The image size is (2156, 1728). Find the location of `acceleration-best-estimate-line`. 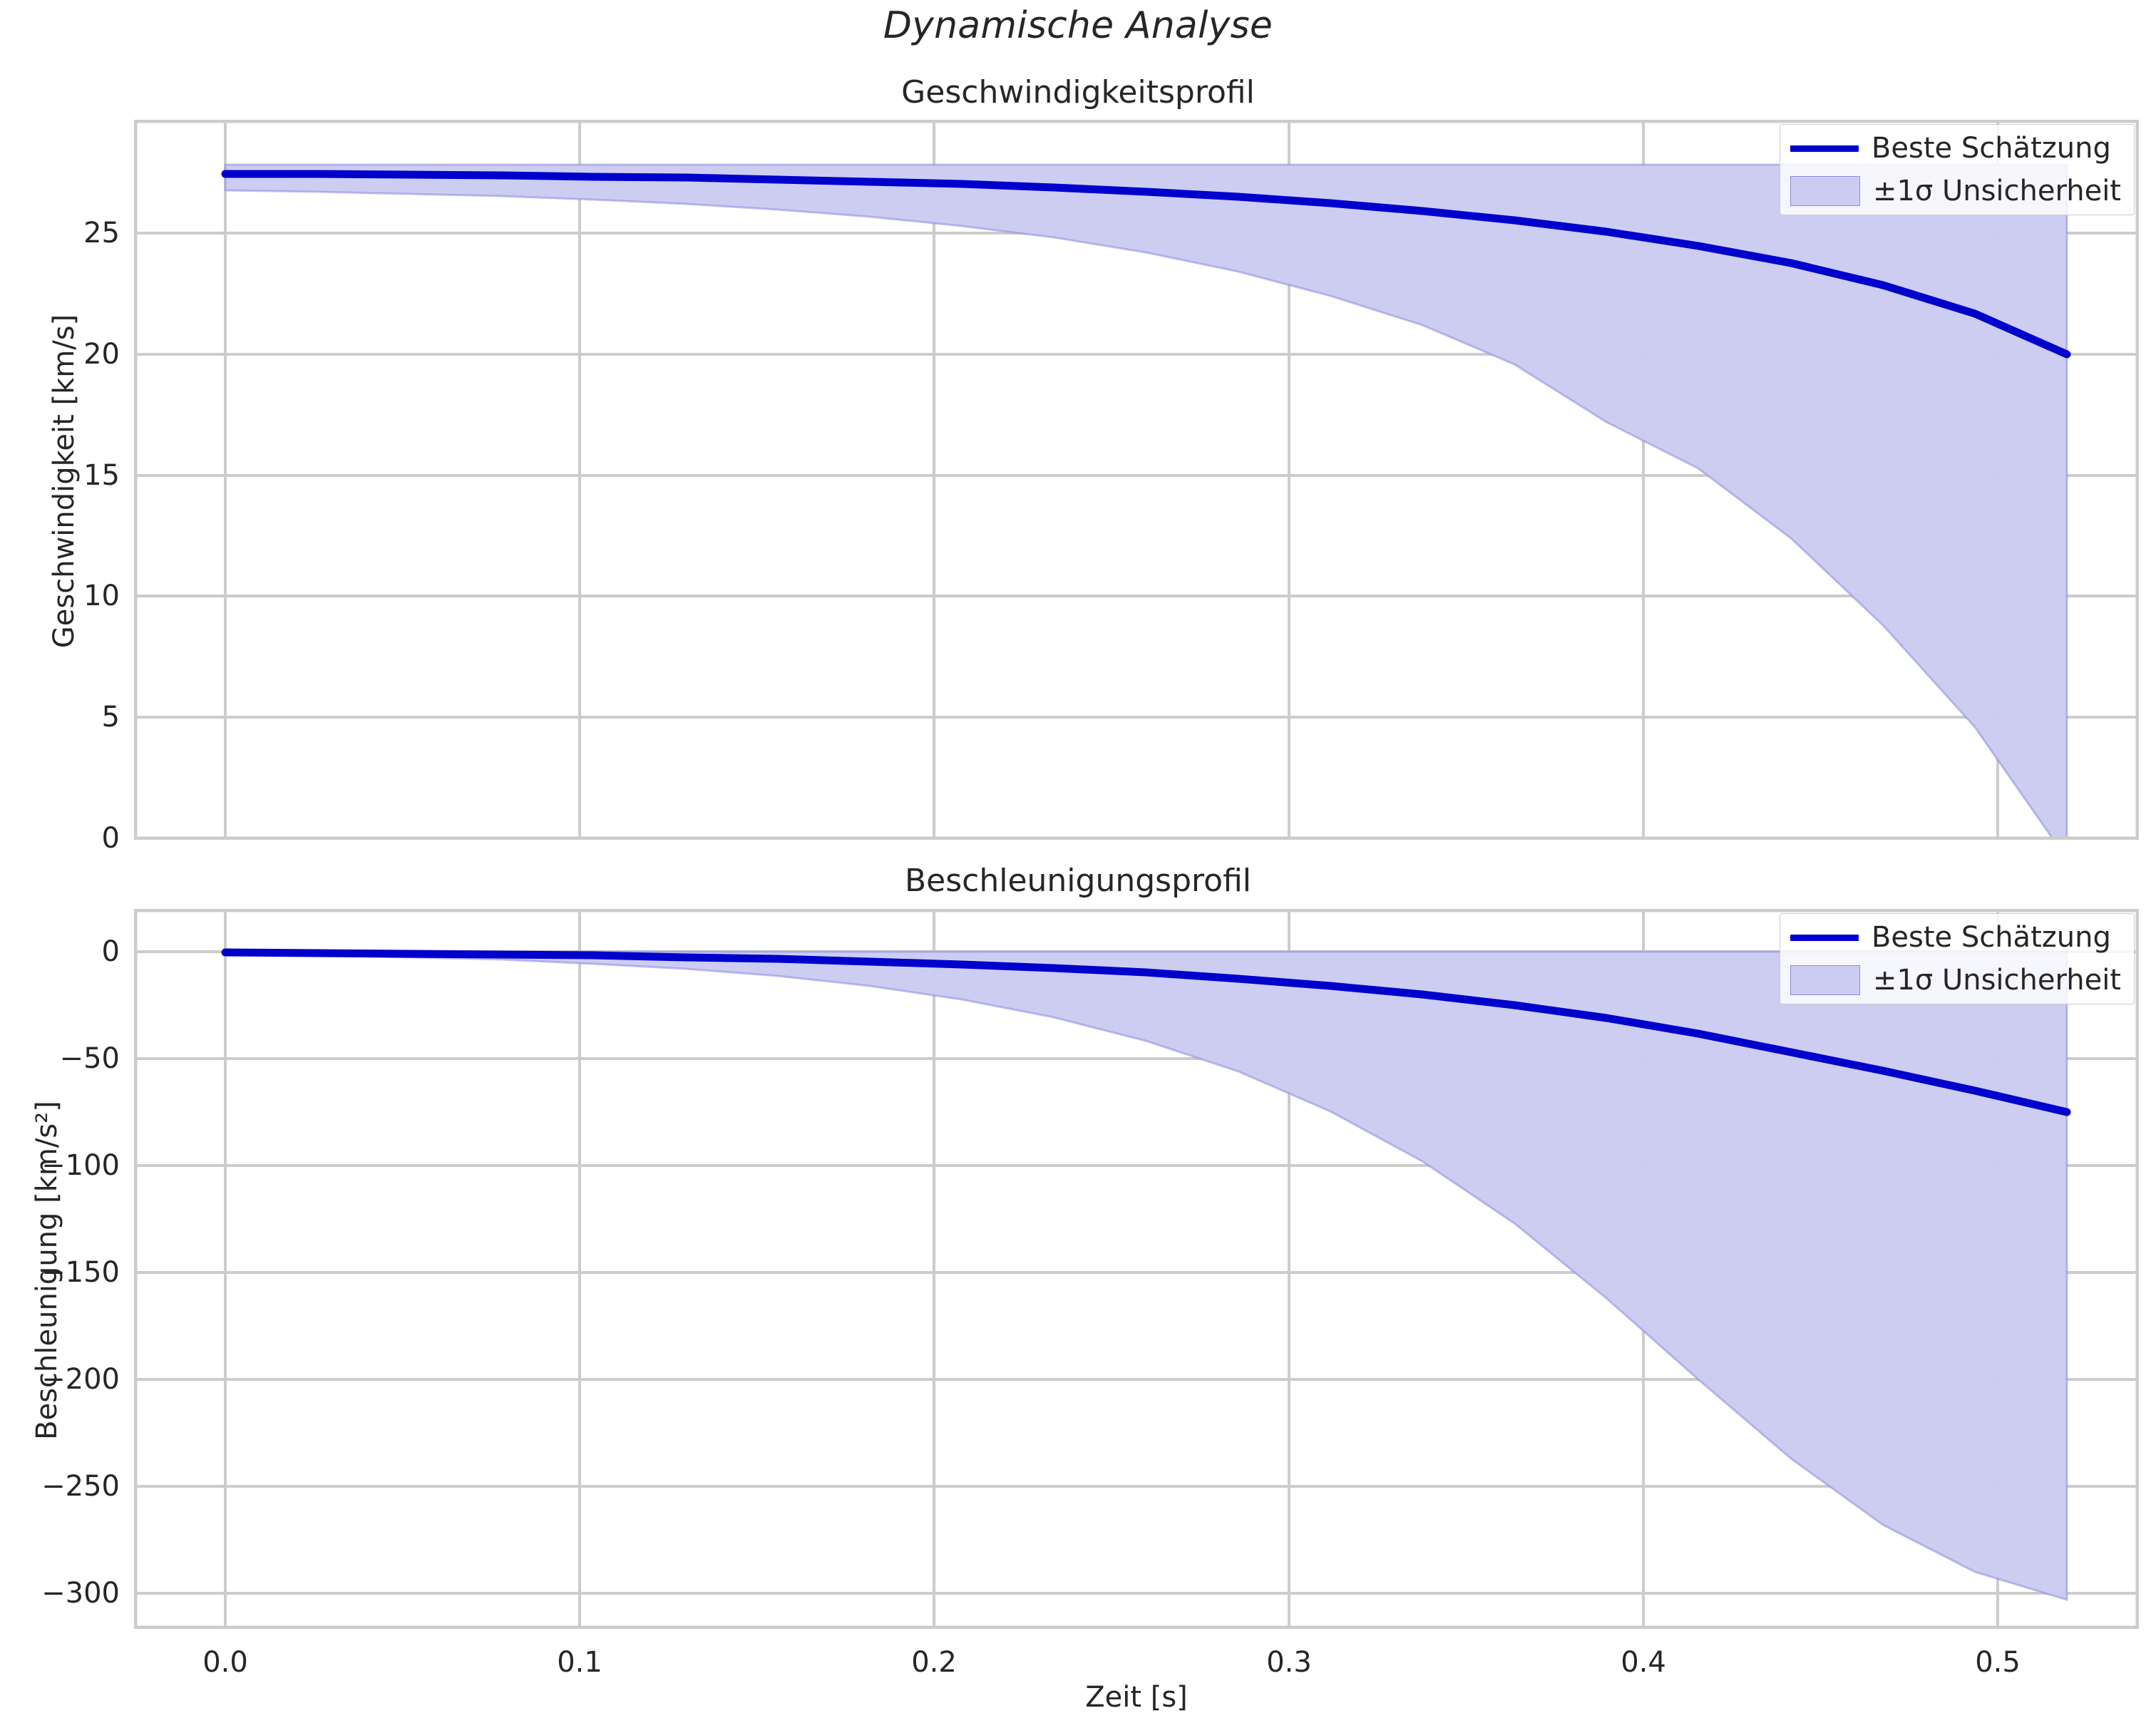

acceleration-best-estimate-line is located at coordinates (1146, 1032).